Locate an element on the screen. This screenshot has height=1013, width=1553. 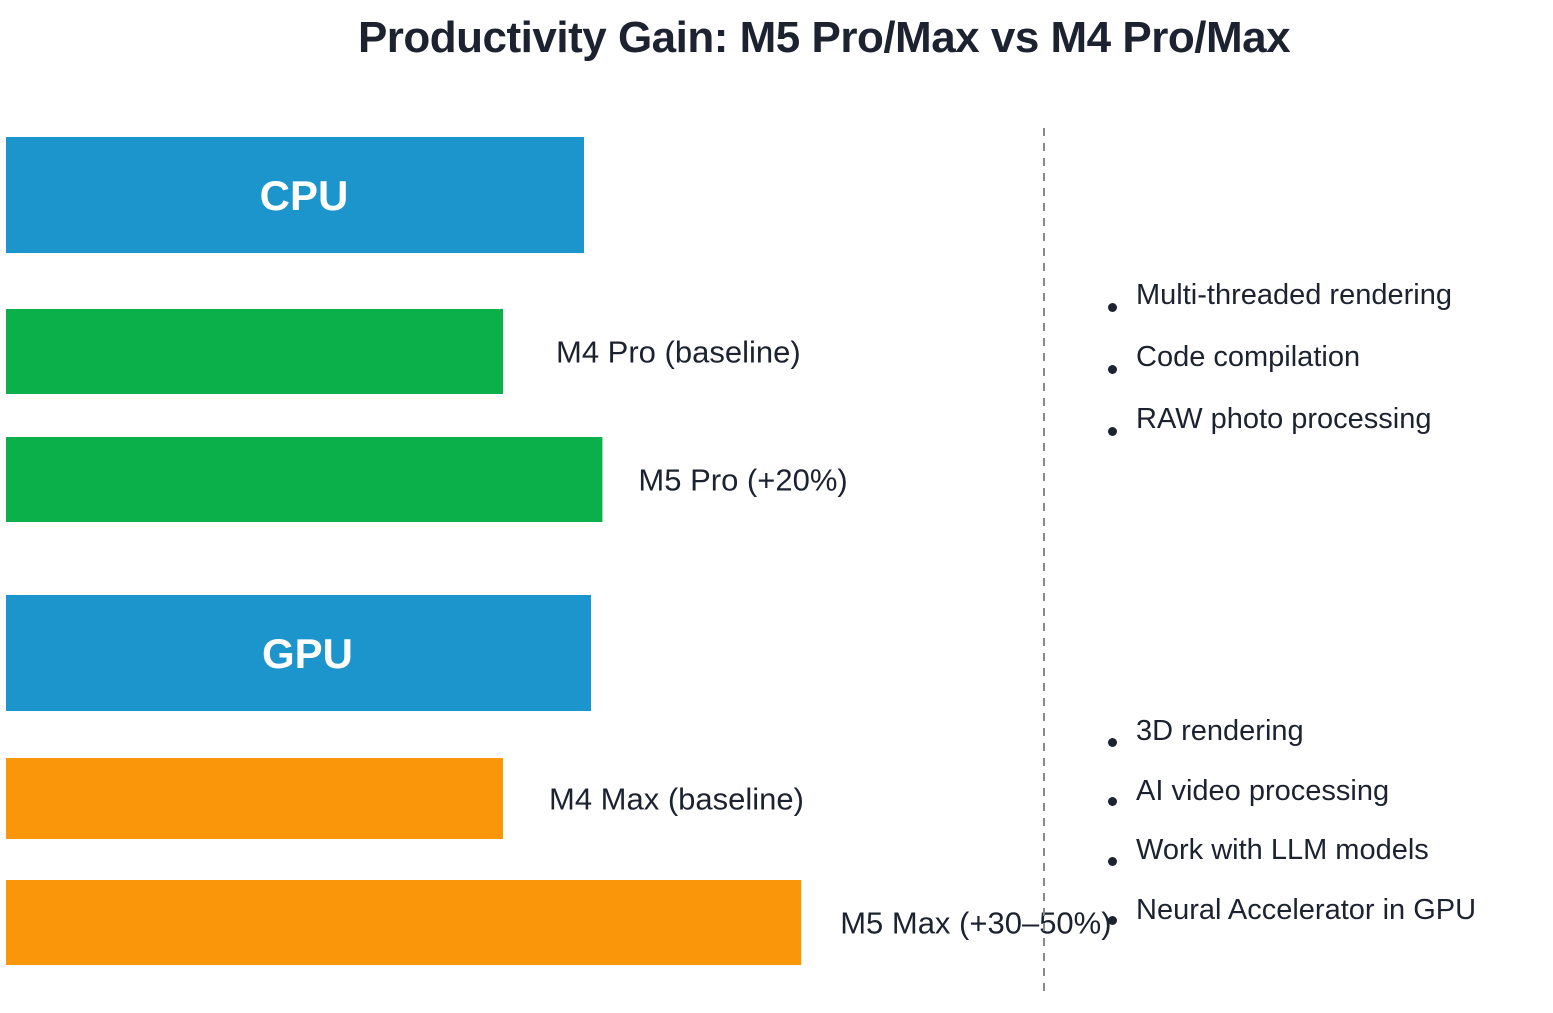
gpu-bar-label: M4 Max (baseline) is located at coordinates (676, 799).